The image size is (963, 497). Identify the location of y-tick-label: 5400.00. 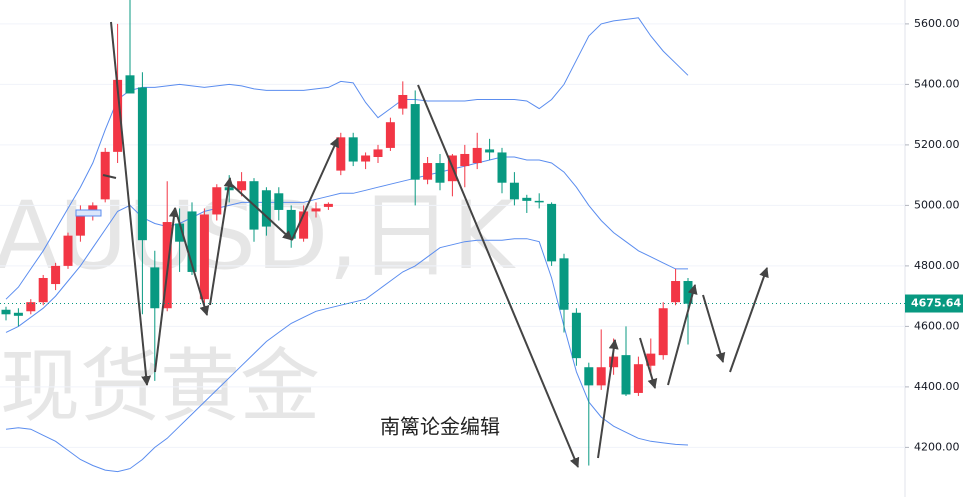
(937, 83).